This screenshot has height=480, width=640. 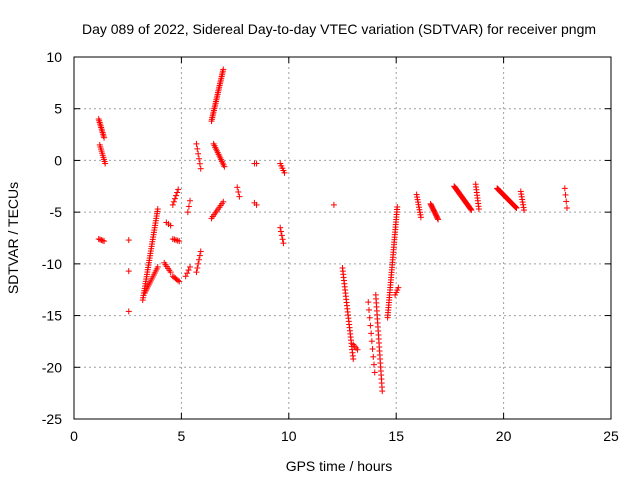 What do you see at coordinates (339, 466) in the screenshot?
I see `x-axis-label: GPS time / hours` at bounding box center [339, 466].